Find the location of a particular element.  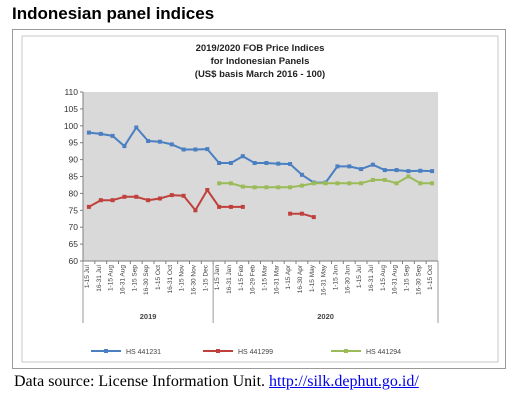

x-tick-label: 16-30 Apr is located at coordinates (300, 278).